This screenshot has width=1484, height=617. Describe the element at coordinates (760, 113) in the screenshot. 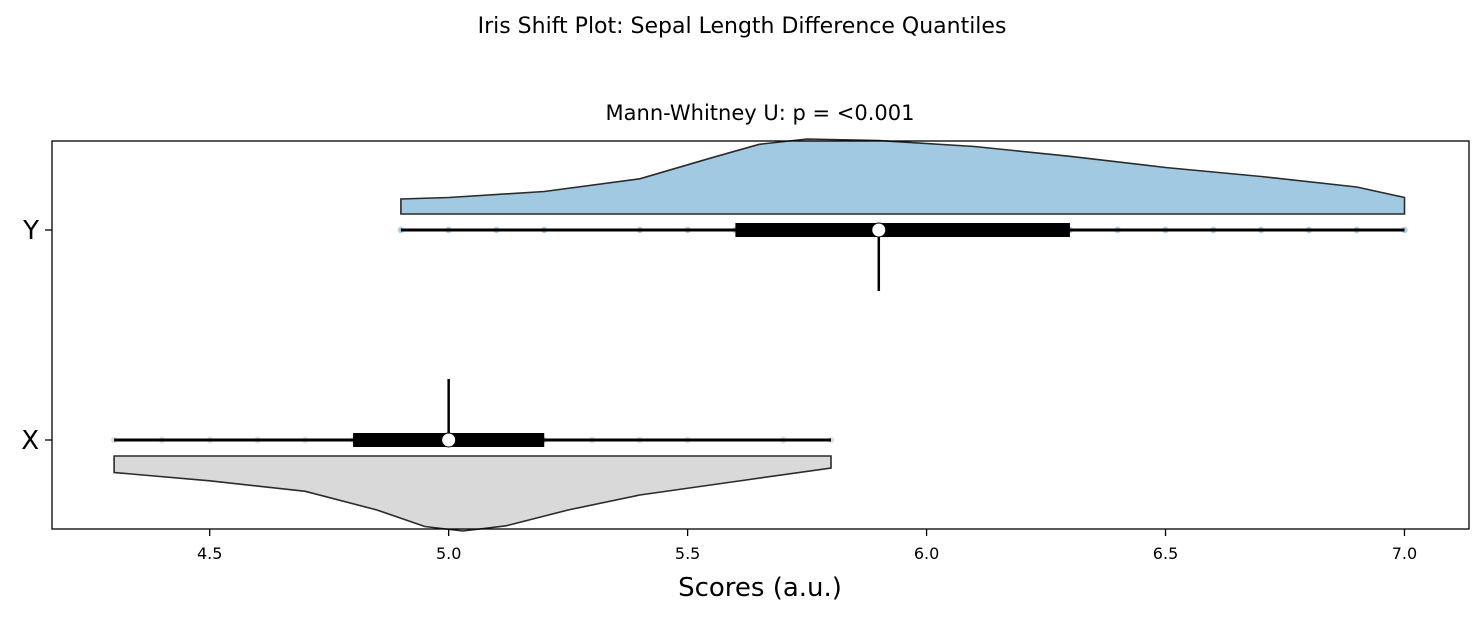

I see `chart-title: Mann-Whitney U: p = <0.001` at that location.